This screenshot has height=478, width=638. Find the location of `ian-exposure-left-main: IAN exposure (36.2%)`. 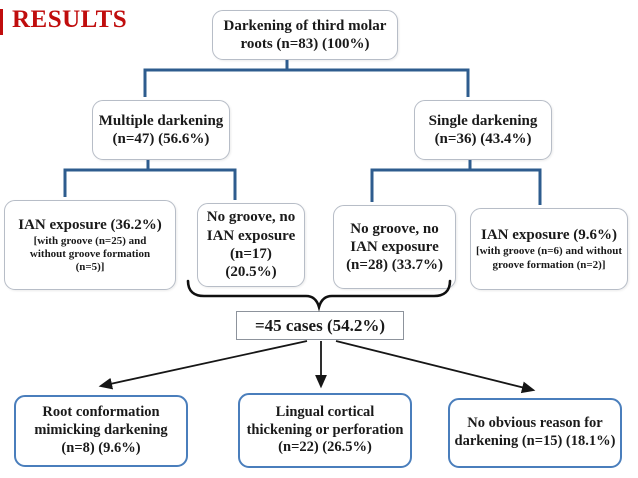

ian-exposure-left-main: IAN exposure (36.2%) is located at coordinates (90, 224).